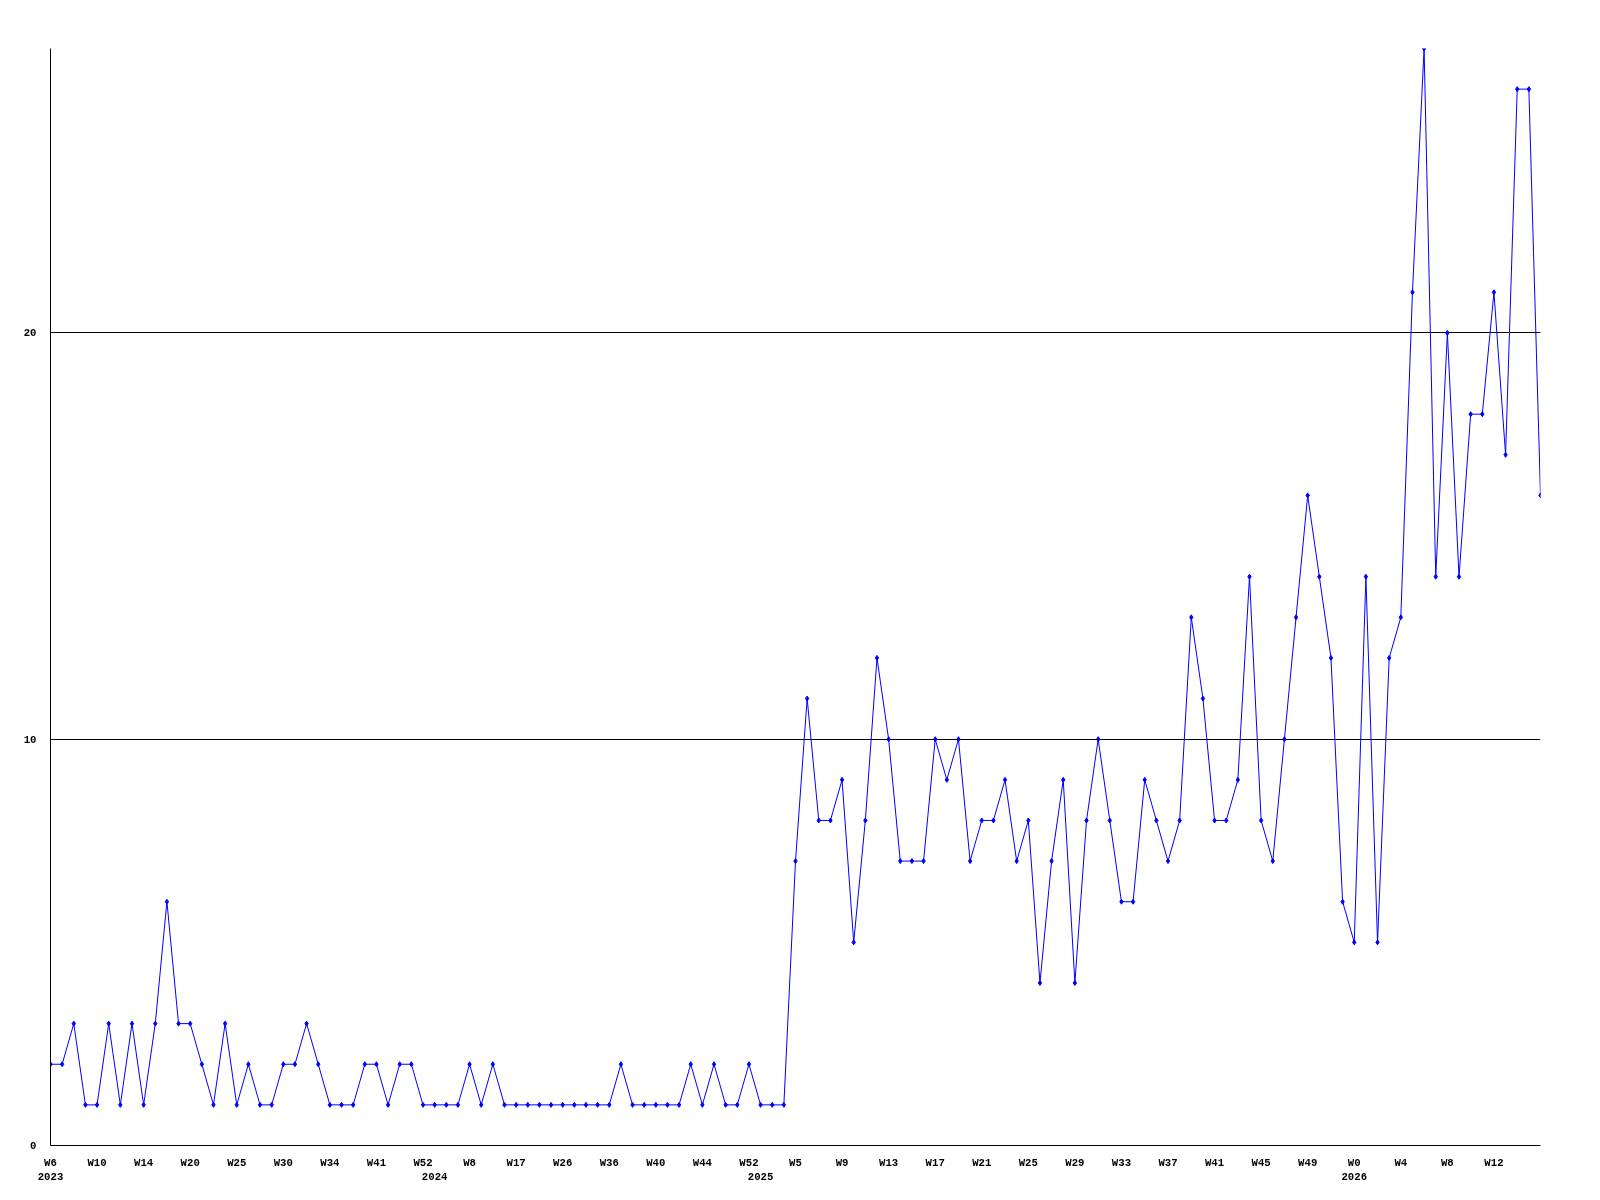 This screenshot has height=1200, width=1600. Describe the element at coordinates (760, 1176) in the screenshot. I see `x-tick-label: 2025` at that location.